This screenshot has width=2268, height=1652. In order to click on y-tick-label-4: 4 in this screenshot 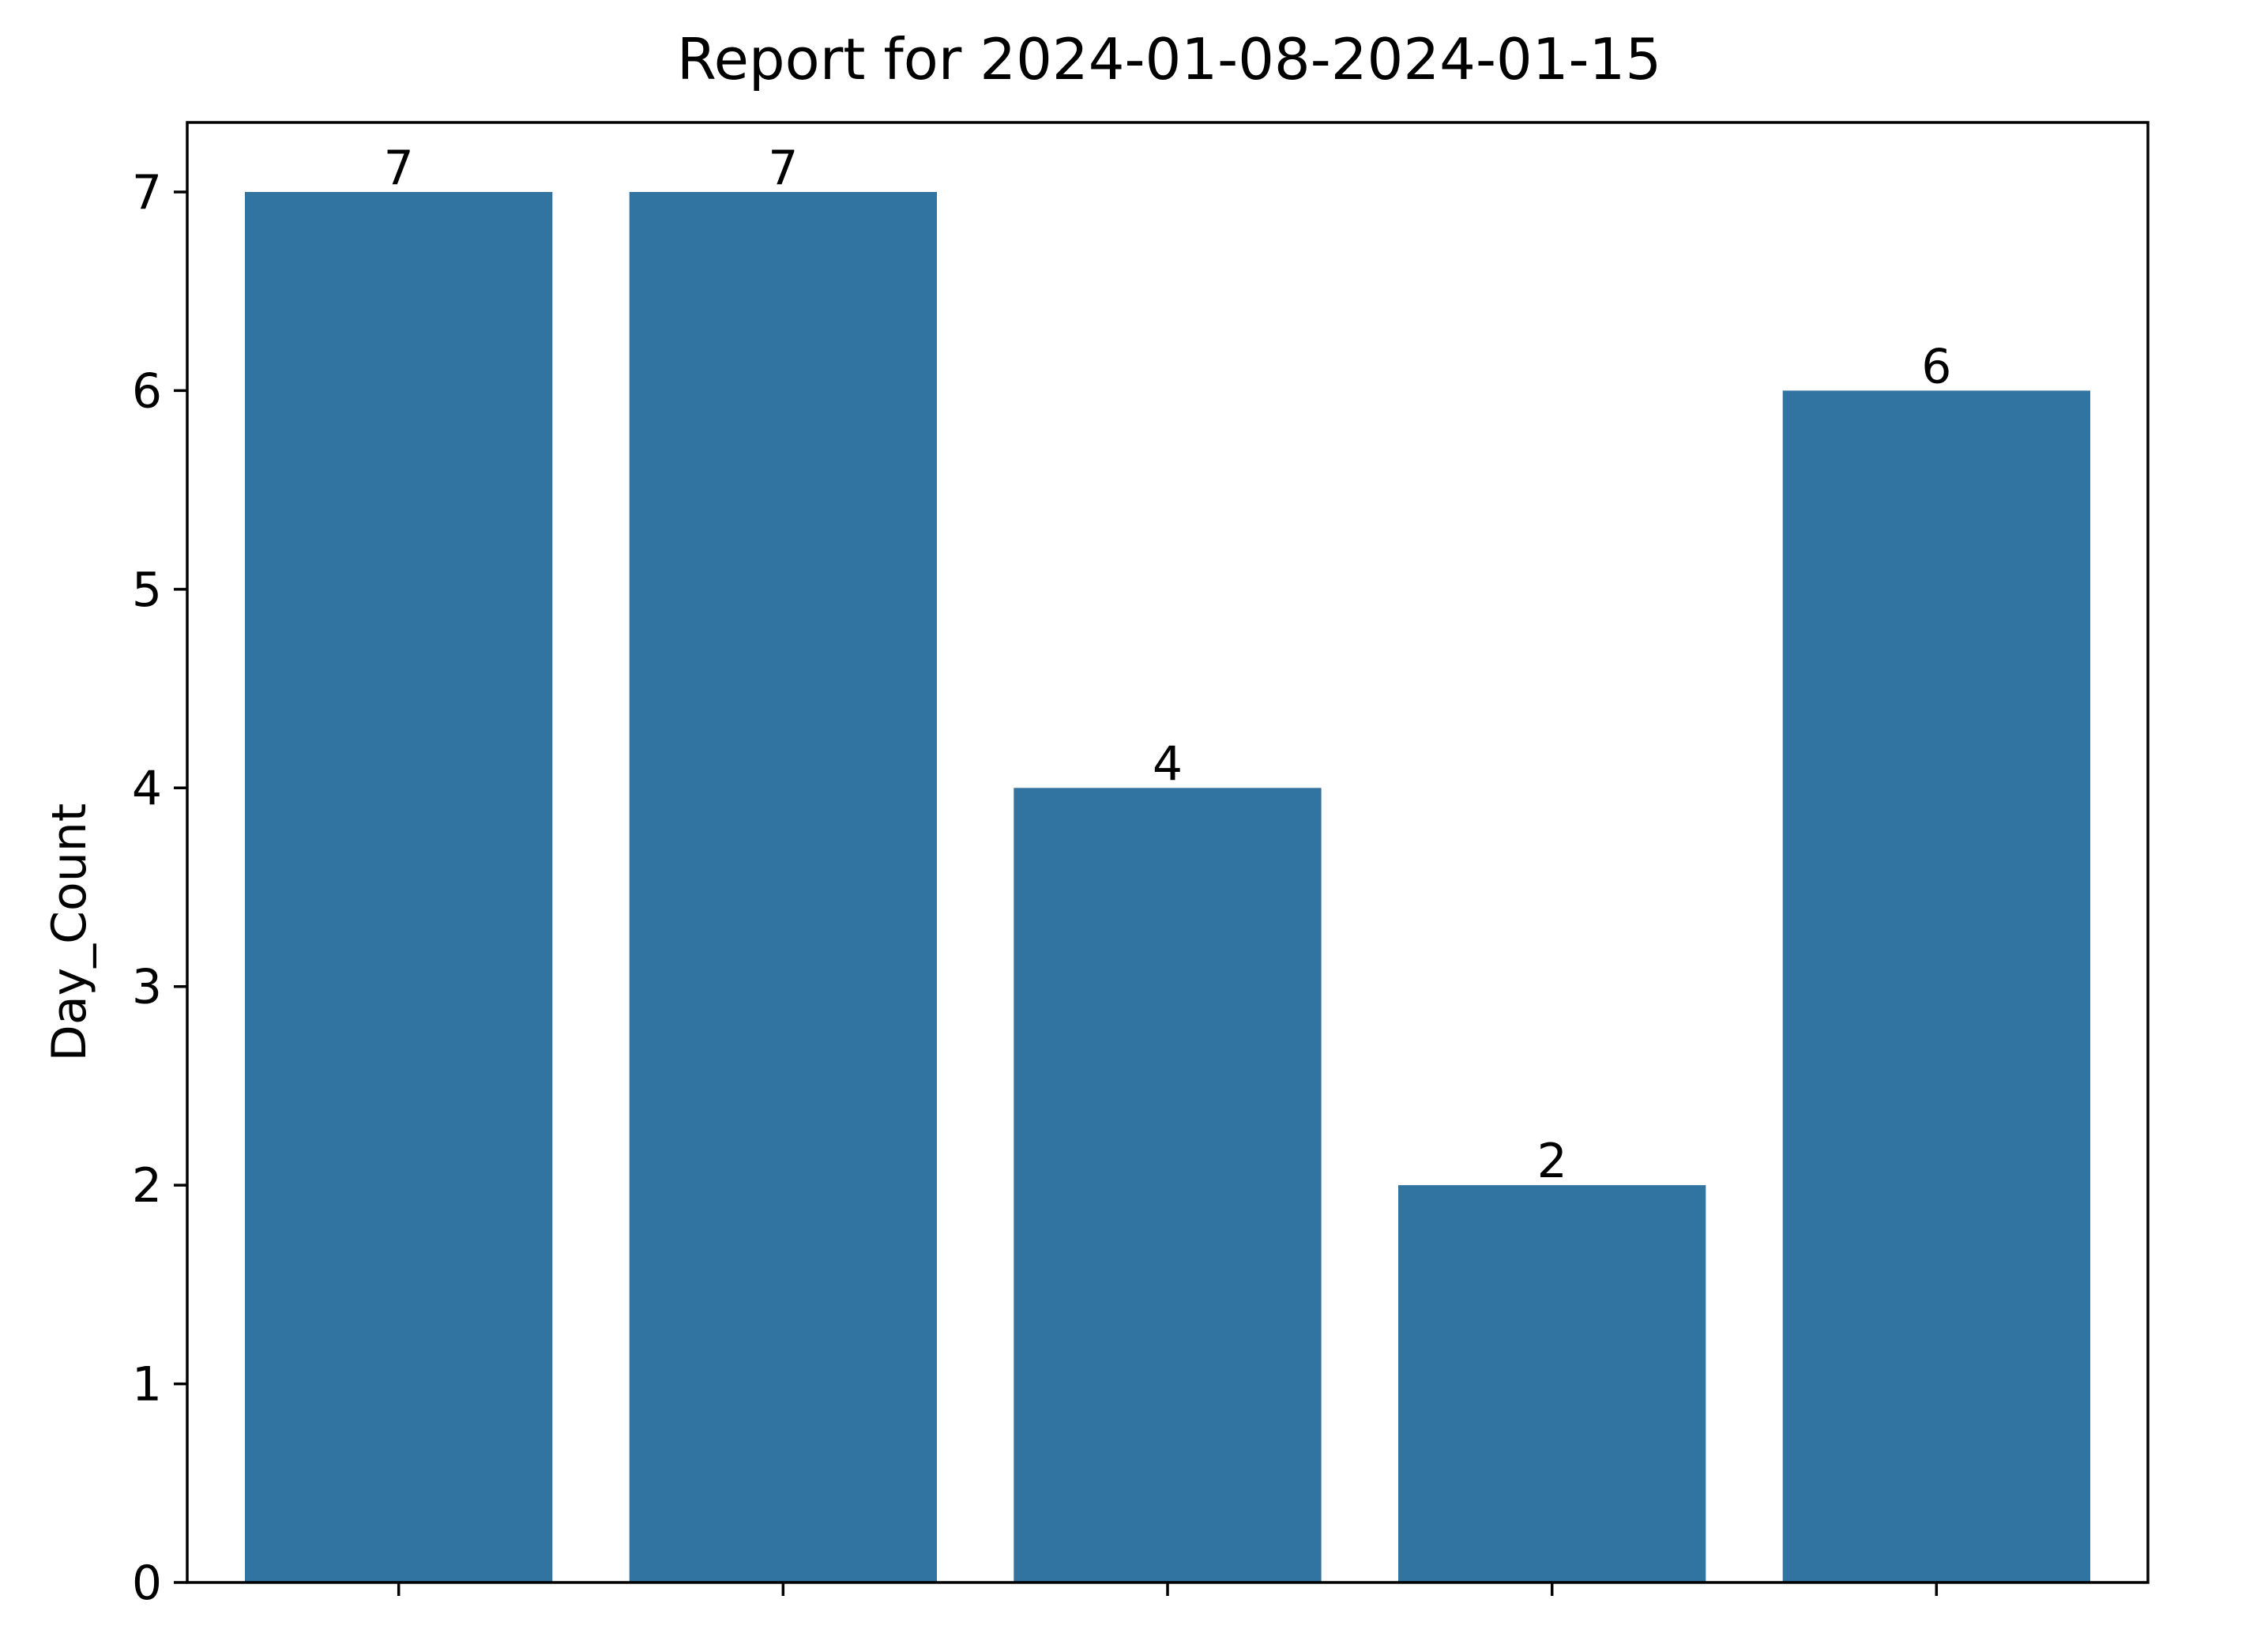, I will do `click(147, 788)`.